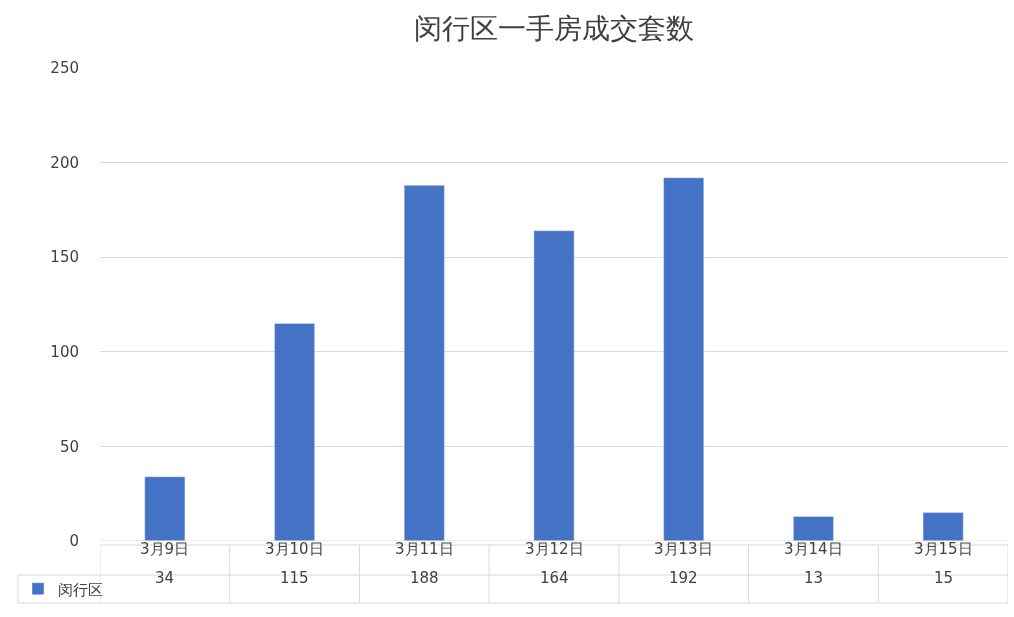  What do you see at coordinates (554, 578) in the screenshot?
I see `data-label: 164` at bounding box center [554, 578].